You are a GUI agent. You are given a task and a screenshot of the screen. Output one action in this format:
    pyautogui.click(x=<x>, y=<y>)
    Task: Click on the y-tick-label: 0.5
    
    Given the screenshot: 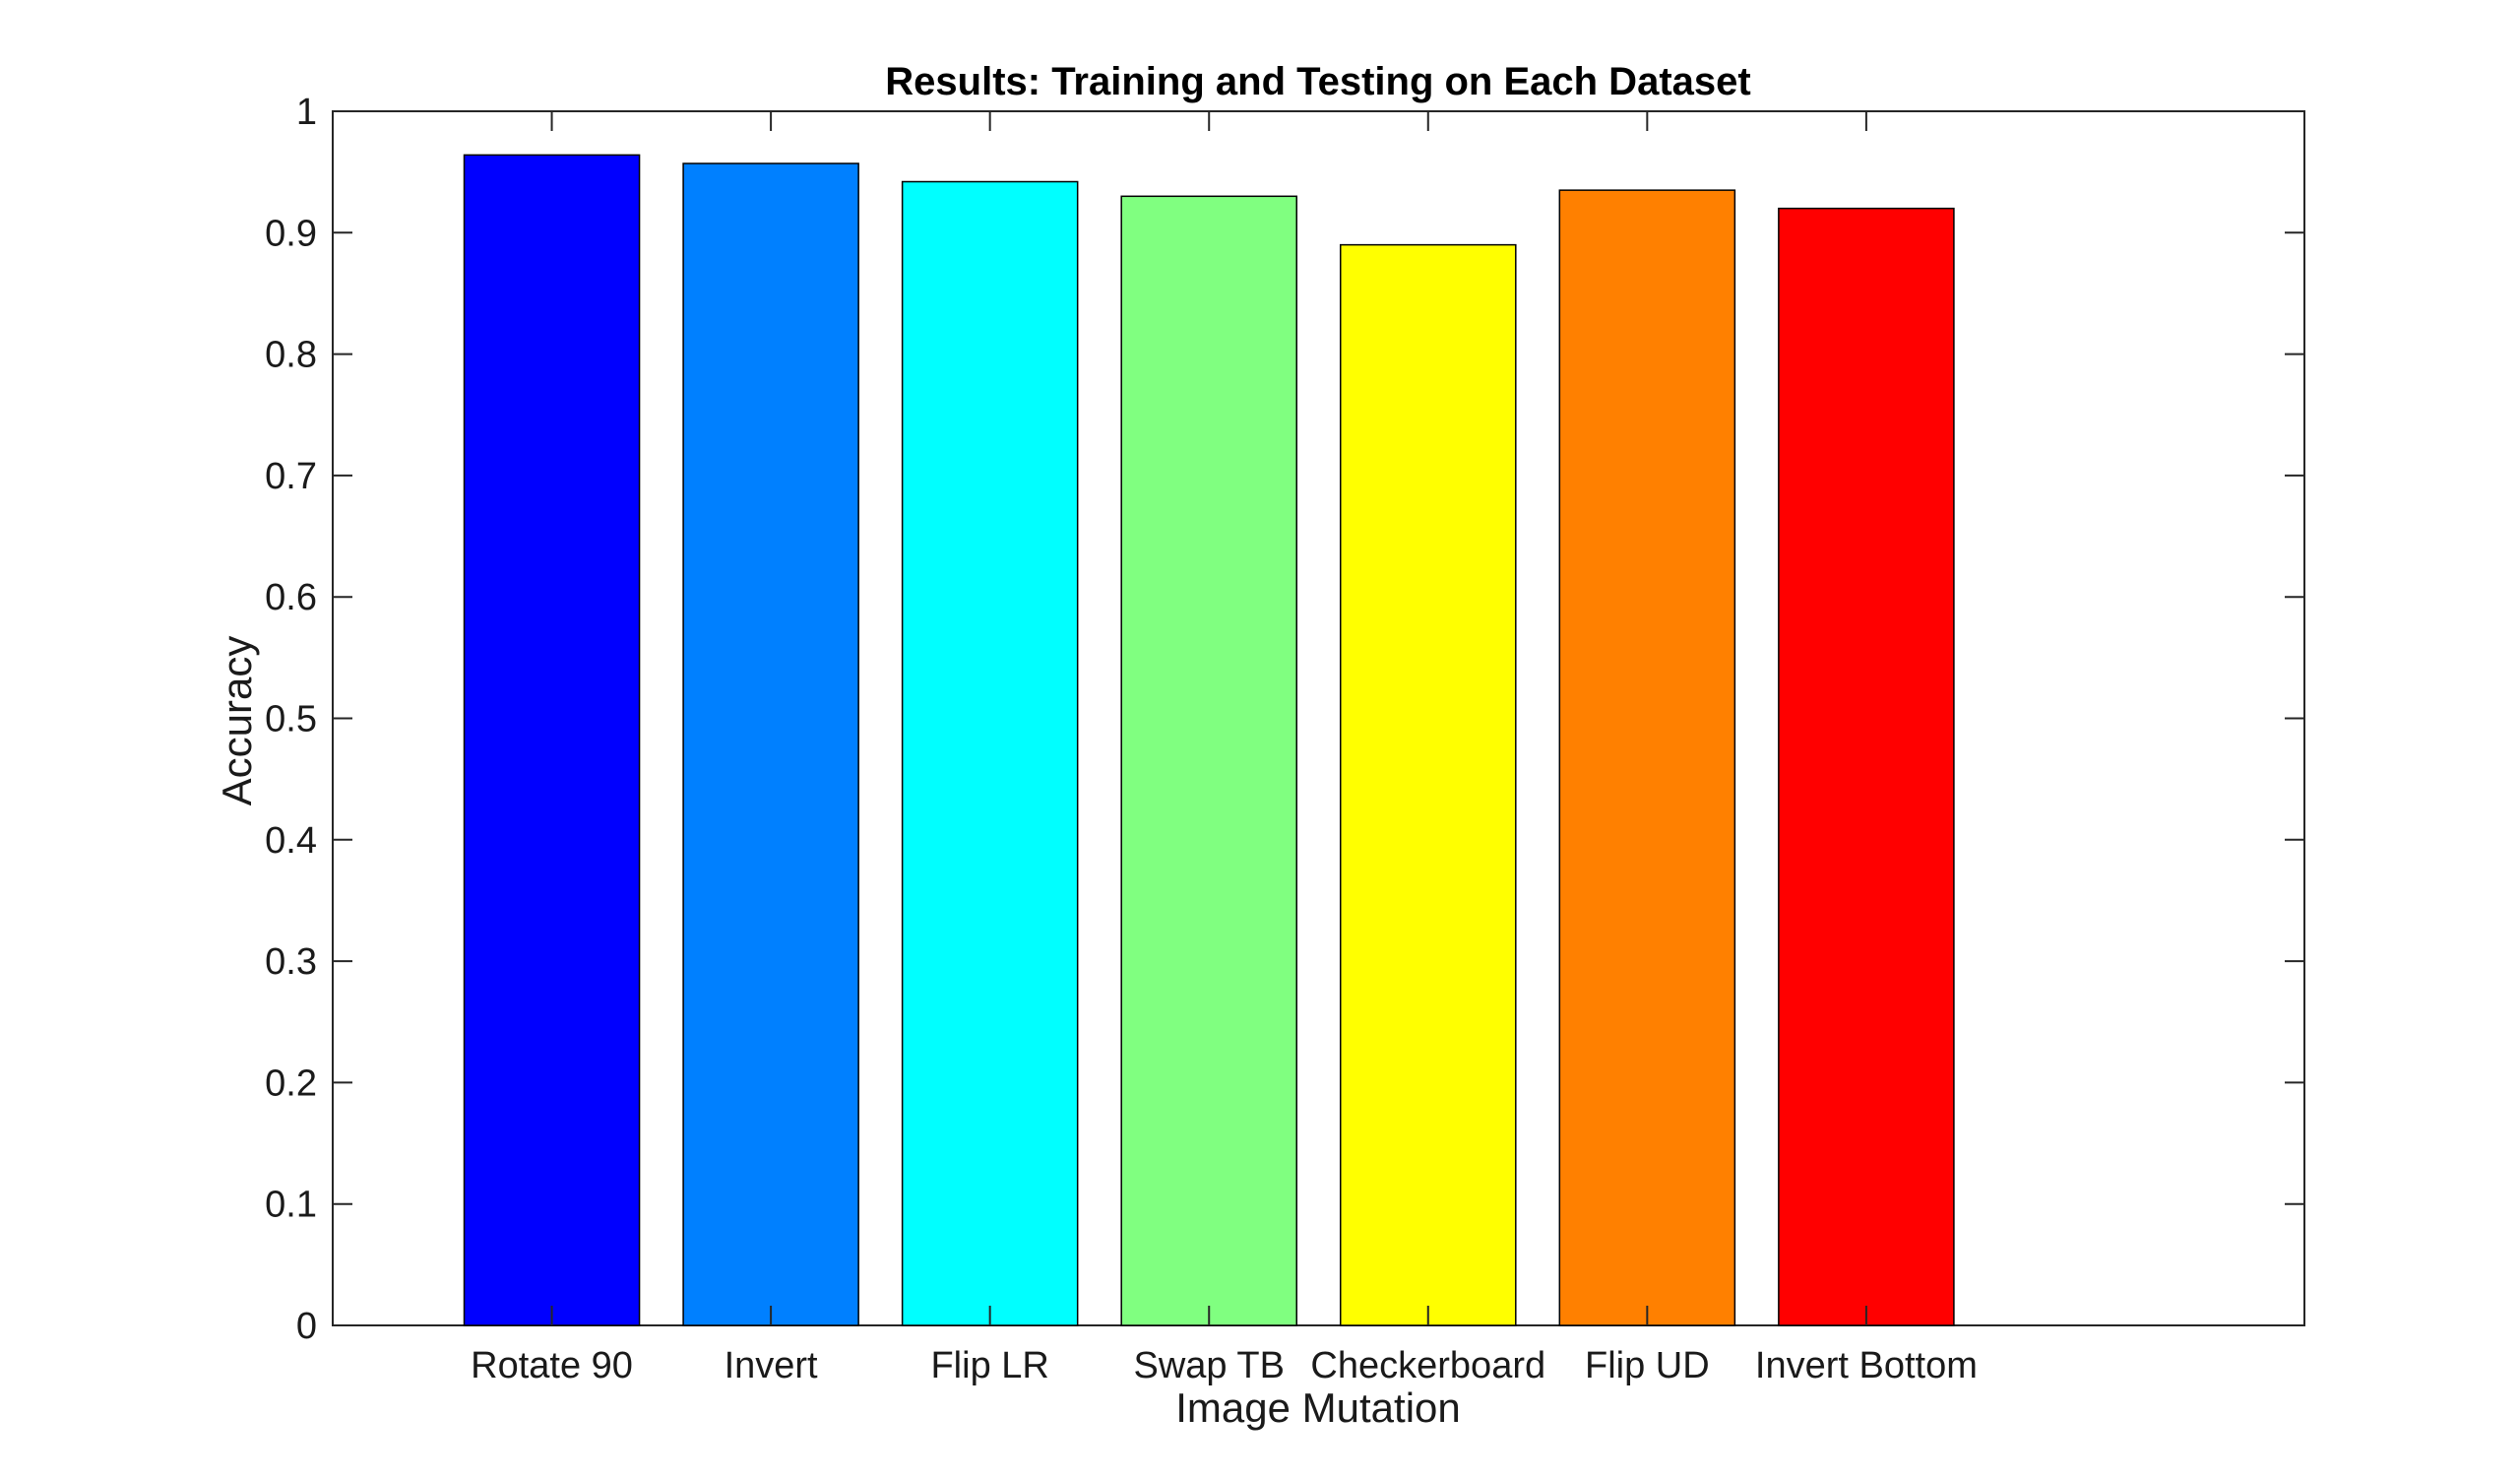 What is the action you would take?
    pyautogui.click(x=291, y=719)
    